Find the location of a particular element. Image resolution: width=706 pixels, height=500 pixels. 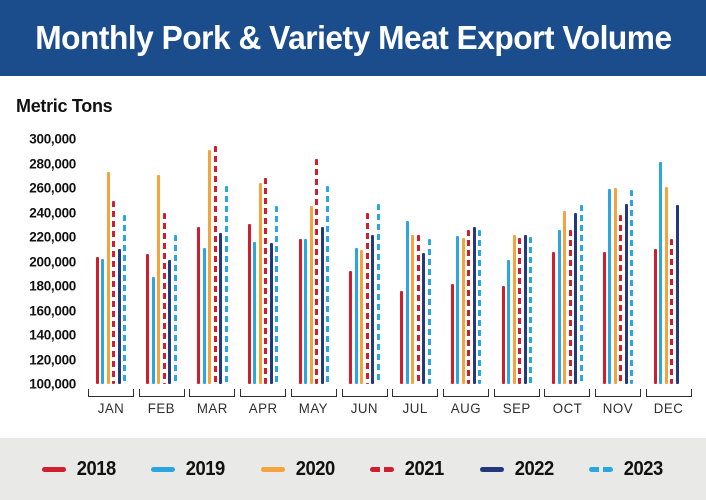

bar-2018-jul is located at coordinates (402, 337).